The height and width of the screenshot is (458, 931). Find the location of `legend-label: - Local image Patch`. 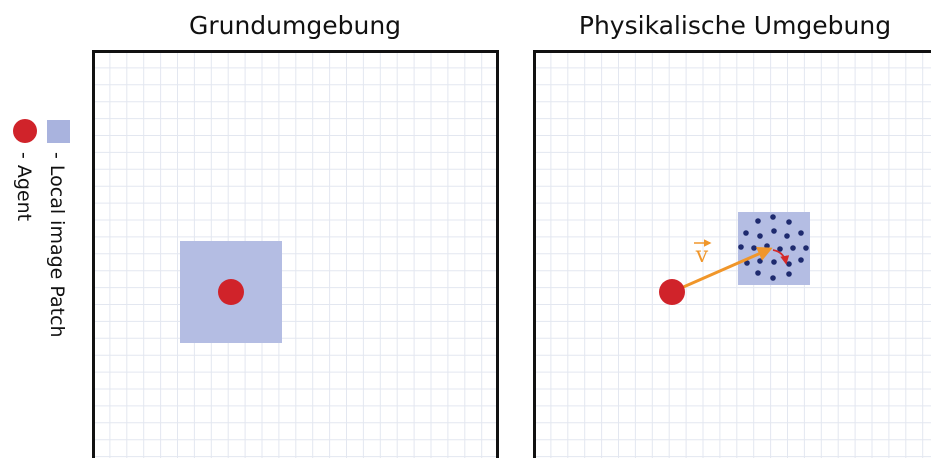

legend-label: - Local image Patch is located at coordinates (57, 245).